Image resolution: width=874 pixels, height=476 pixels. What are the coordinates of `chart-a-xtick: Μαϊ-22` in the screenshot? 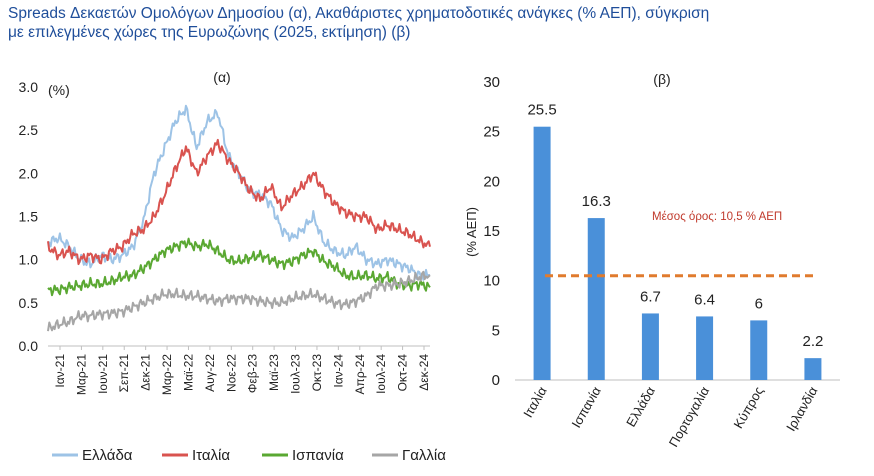 It's located at (188, 372).